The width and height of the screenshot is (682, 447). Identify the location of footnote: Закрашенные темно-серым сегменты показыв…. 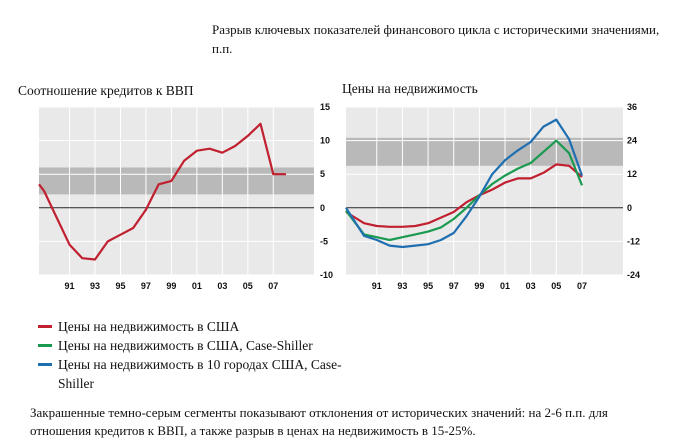
(319, 421).